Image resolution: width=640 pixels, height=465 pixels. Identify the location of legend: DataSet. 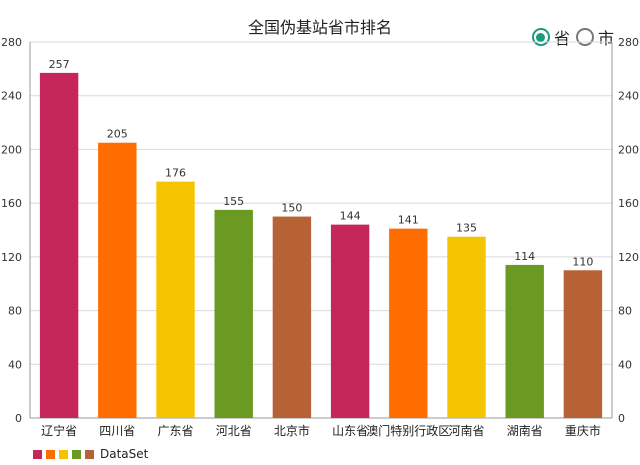
(90, 454).